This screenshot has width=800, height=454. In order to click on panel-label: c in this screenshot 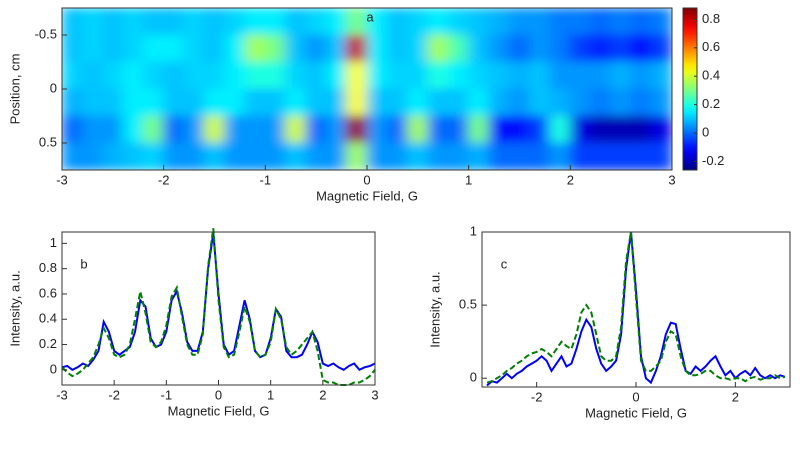, I will do `click(504, 263)`.